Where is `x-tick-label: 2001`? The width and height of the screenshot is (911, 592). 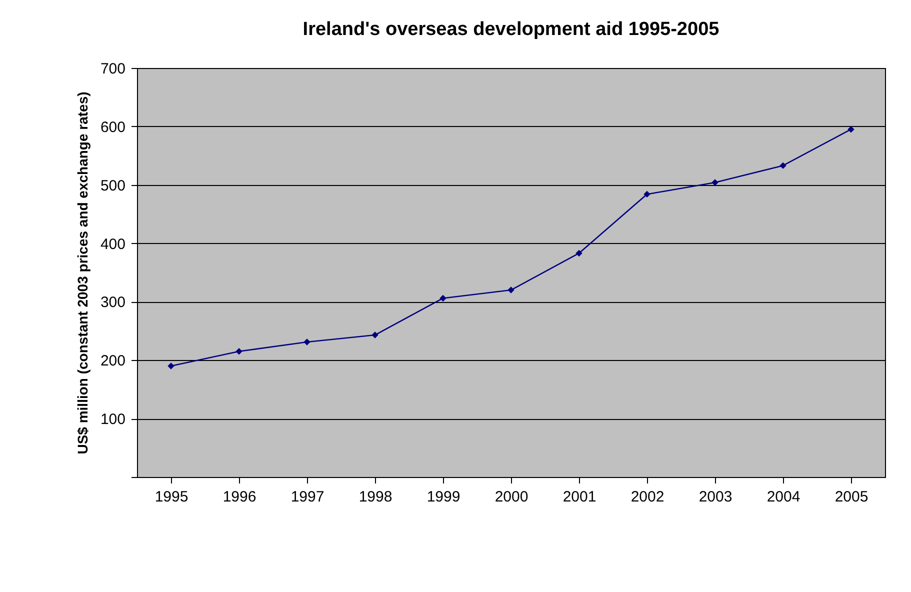 x-tick-label: 2001 is located at coordinates (579, 497).